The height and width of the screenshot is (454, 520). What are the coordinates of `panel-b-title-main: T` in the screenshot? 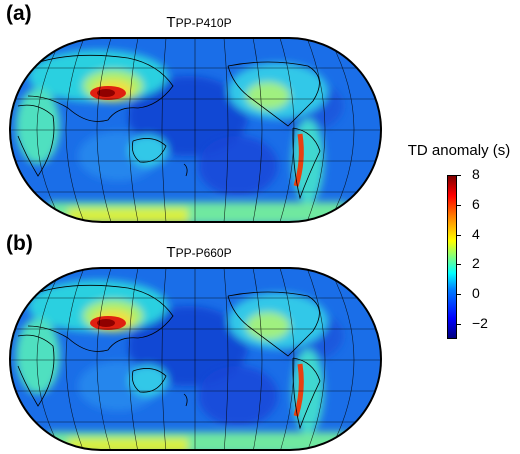 It's located at (171, 252).